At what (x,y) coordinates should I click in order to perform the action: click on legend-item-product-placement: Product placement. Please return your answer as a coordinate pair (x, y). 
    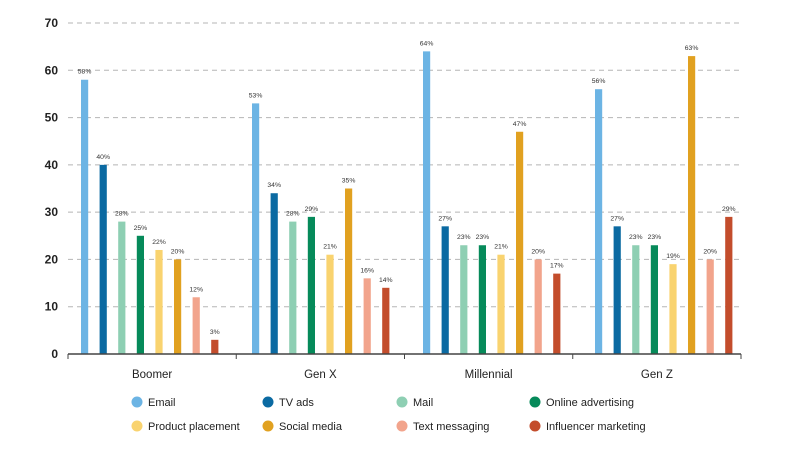
    Looking at the image, I should click on (185, 426).